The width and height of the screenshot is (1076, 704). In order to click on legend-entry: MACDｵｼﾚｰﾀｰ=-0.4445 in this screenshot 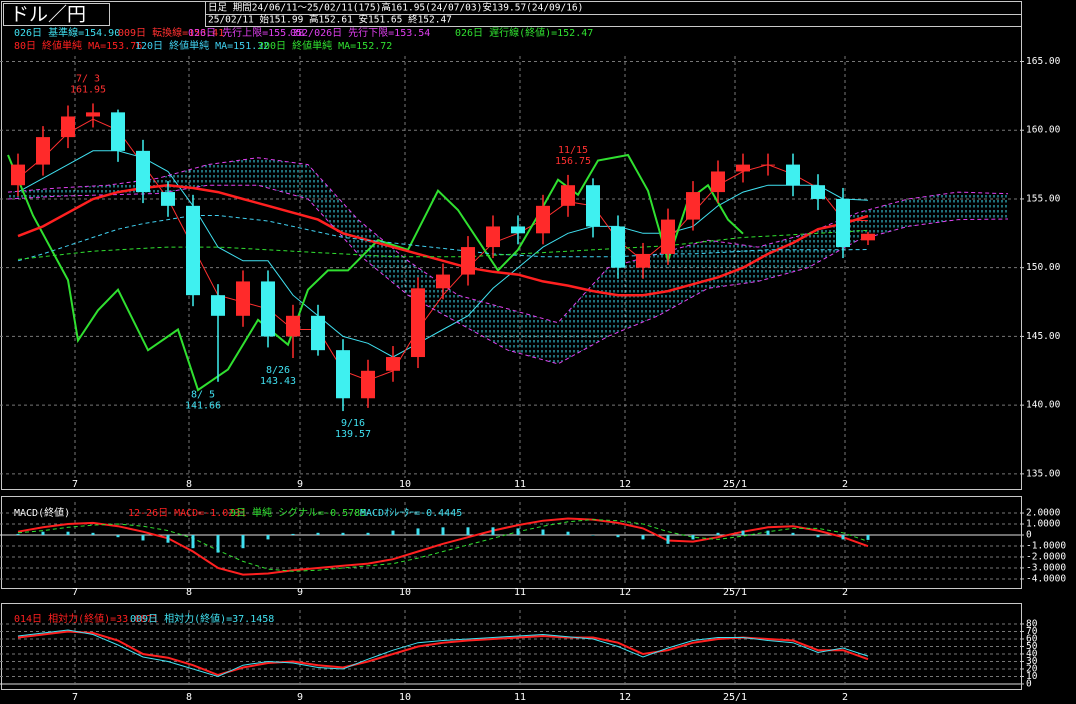, I will do `click(411, 513)`.